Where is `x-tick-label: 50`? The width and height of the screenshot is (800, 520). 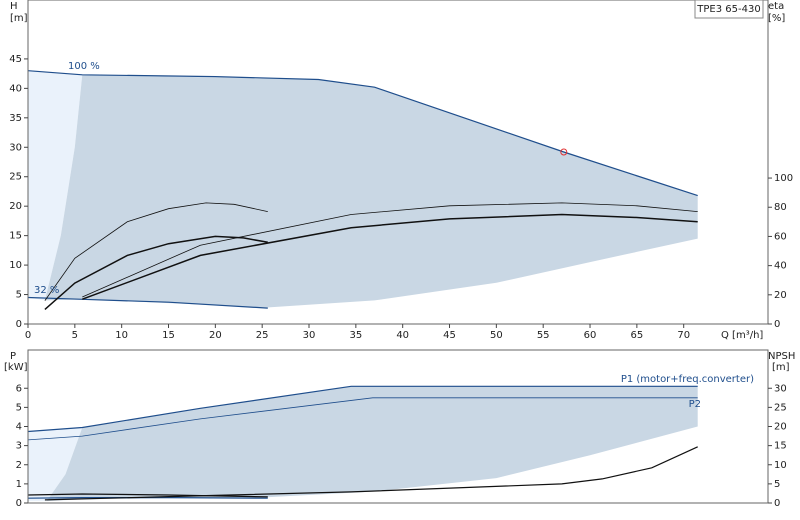 x-tick-label: 50 is located at coordinates (496, 335).